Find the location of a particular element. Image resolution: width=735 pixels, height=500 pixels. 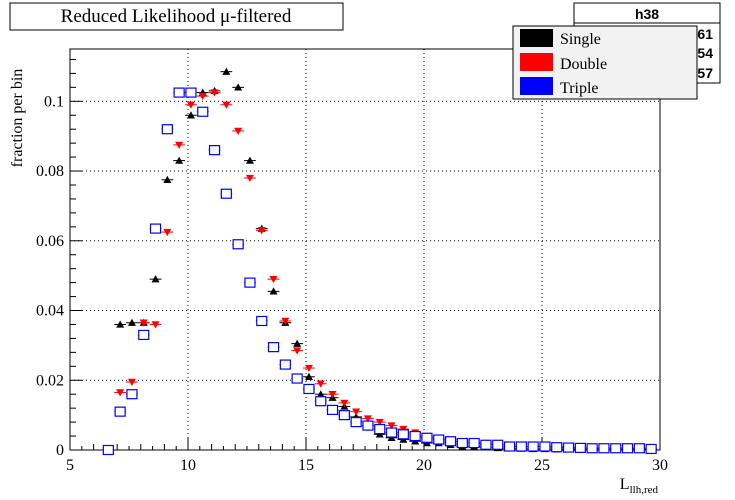

y-tick-label: 0.04 is located at coordinates (50, 311).